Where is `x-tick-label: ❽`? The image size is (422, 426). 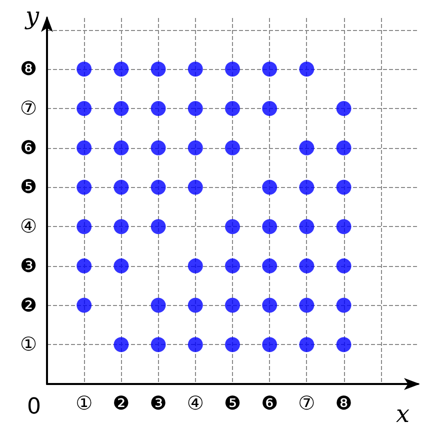
x-tick-label: ❽ is located at coordinates (343, 403).